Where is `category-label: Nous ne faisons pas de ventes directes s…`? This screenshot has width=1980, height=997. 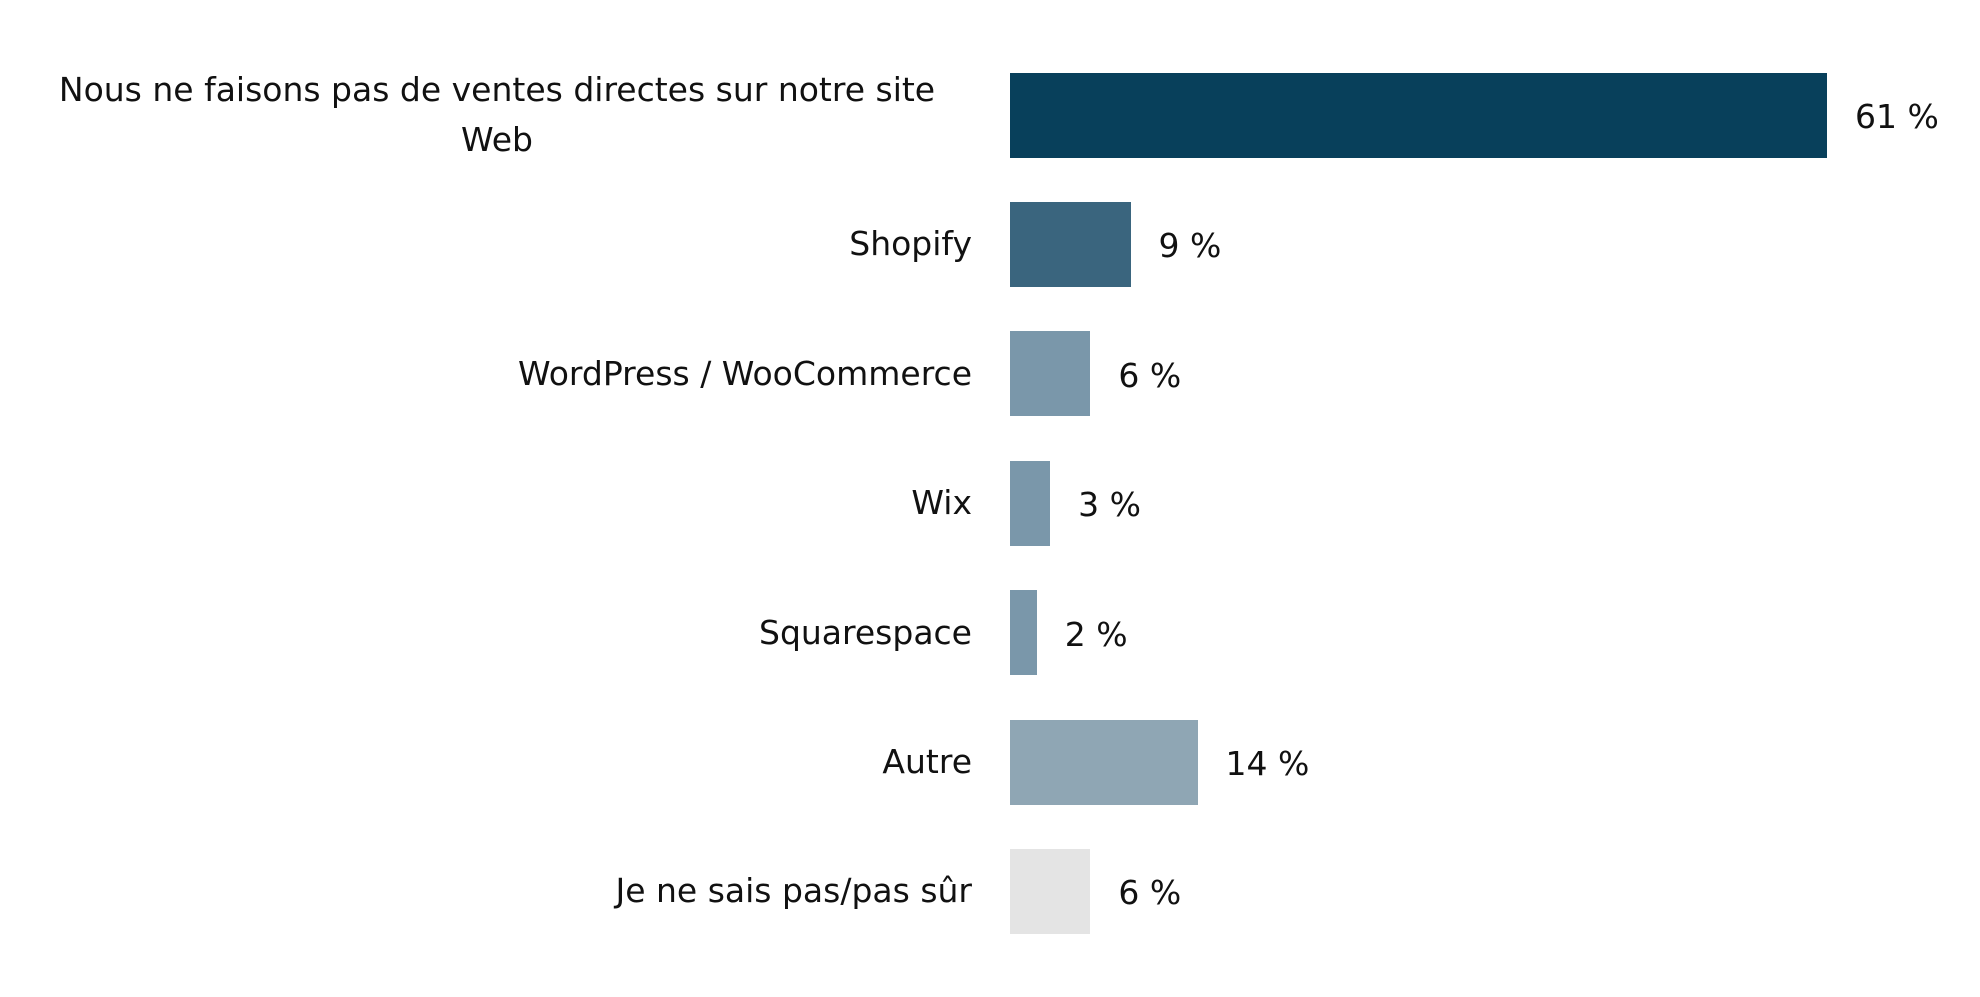
category-label: Nous ne faisons pas de ventes directes s… is located at coordinates (497, 114).